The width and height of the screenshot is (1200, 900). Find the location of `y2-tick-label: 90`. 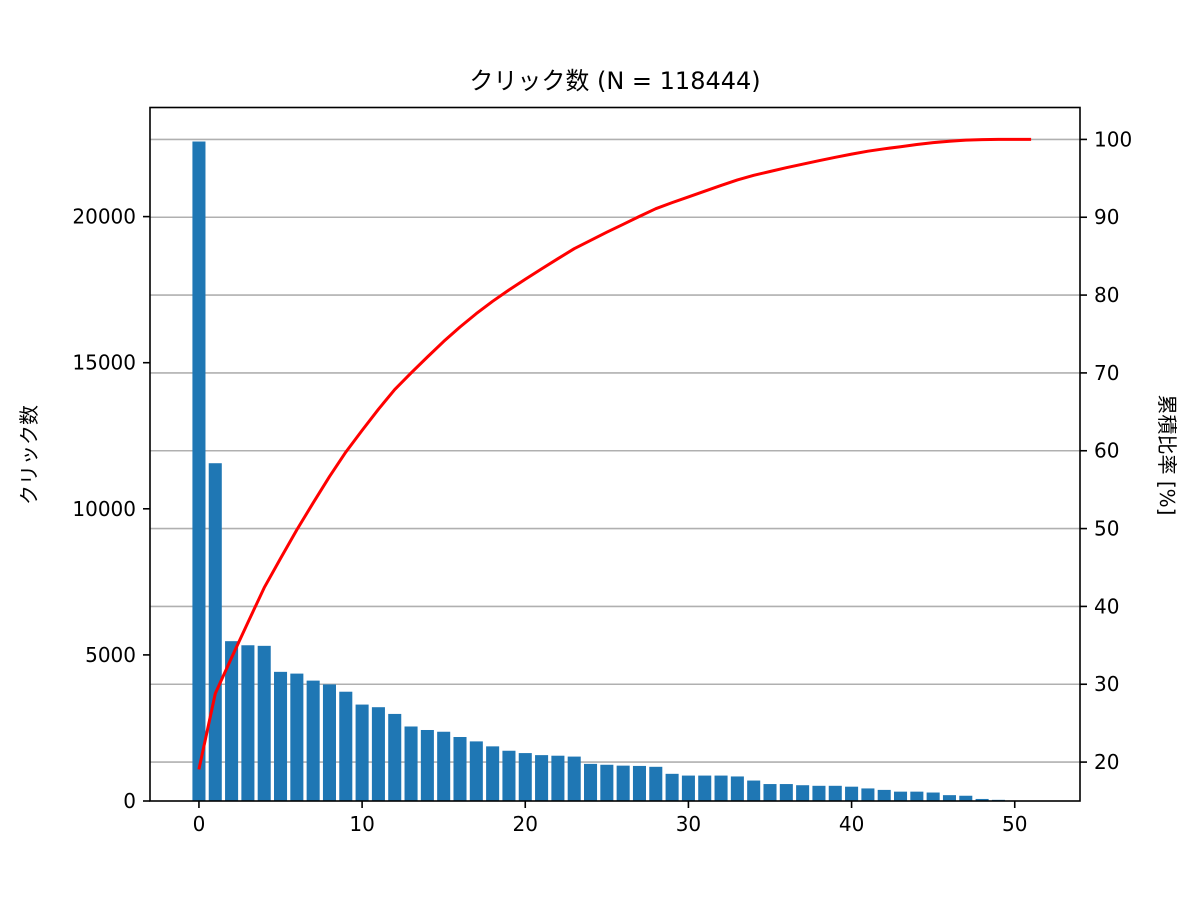

y2-tick-label: 90 is located at coordinates (1106, 217).